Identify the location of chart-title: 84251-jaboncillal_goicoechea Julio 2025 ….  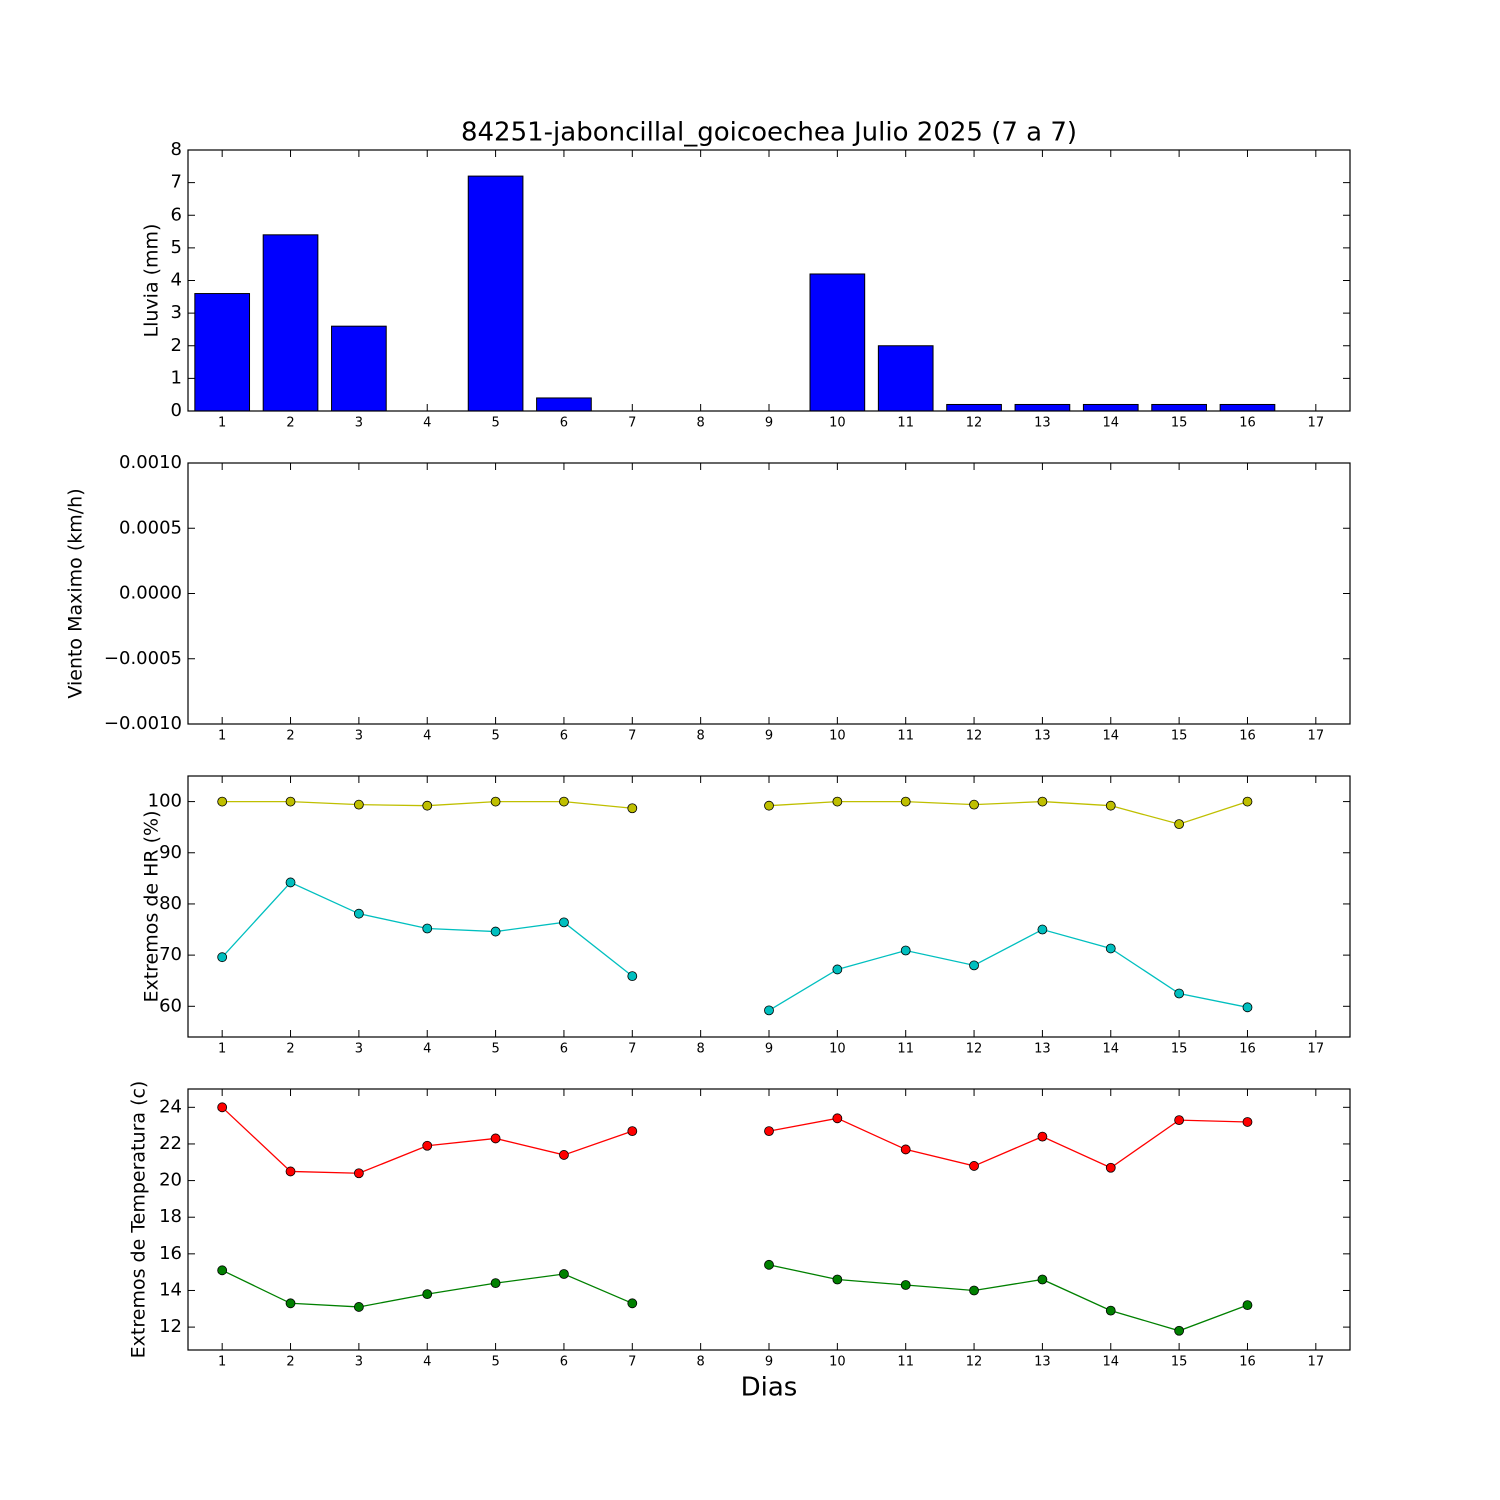
(769, 133).